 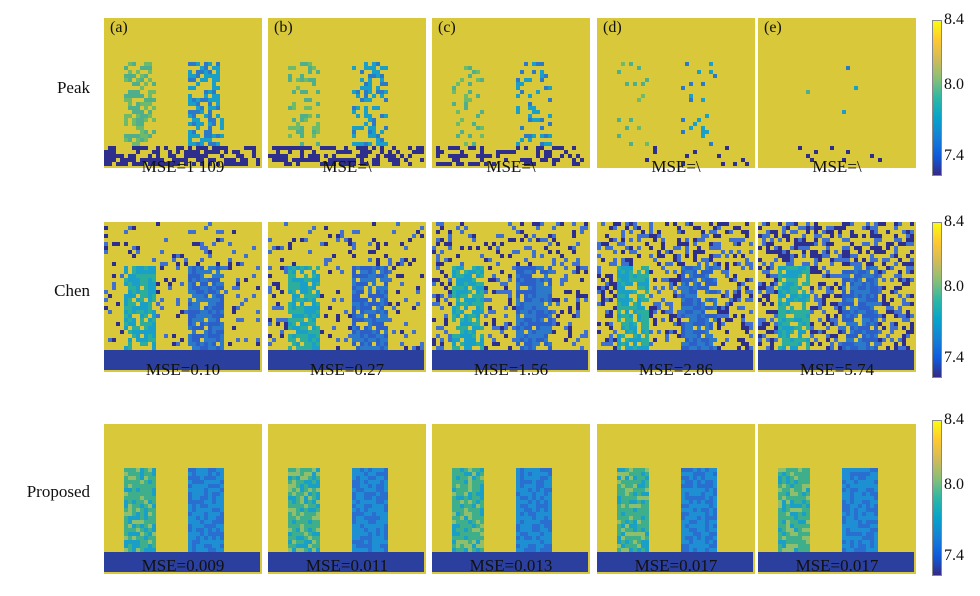 What do you see at coordinates (447, 27) in the screenshot?
I see `panel-letter: (c)` at bounding box center [447, 27].